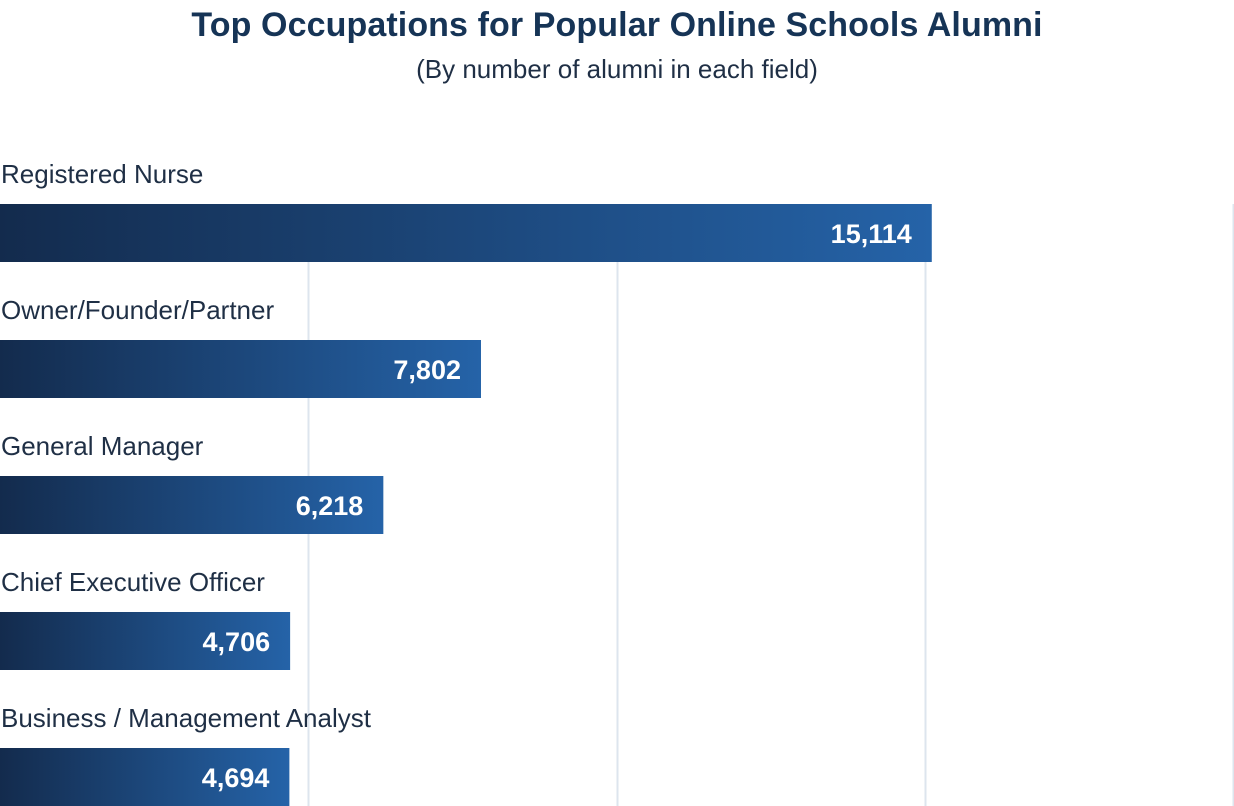 The width and height of the screenshot is (1234, 806). What do you see at coordinates (102, 174) in the screenshot?
I see `category-label: Registered Nurse` at bounding box center [102, 174].